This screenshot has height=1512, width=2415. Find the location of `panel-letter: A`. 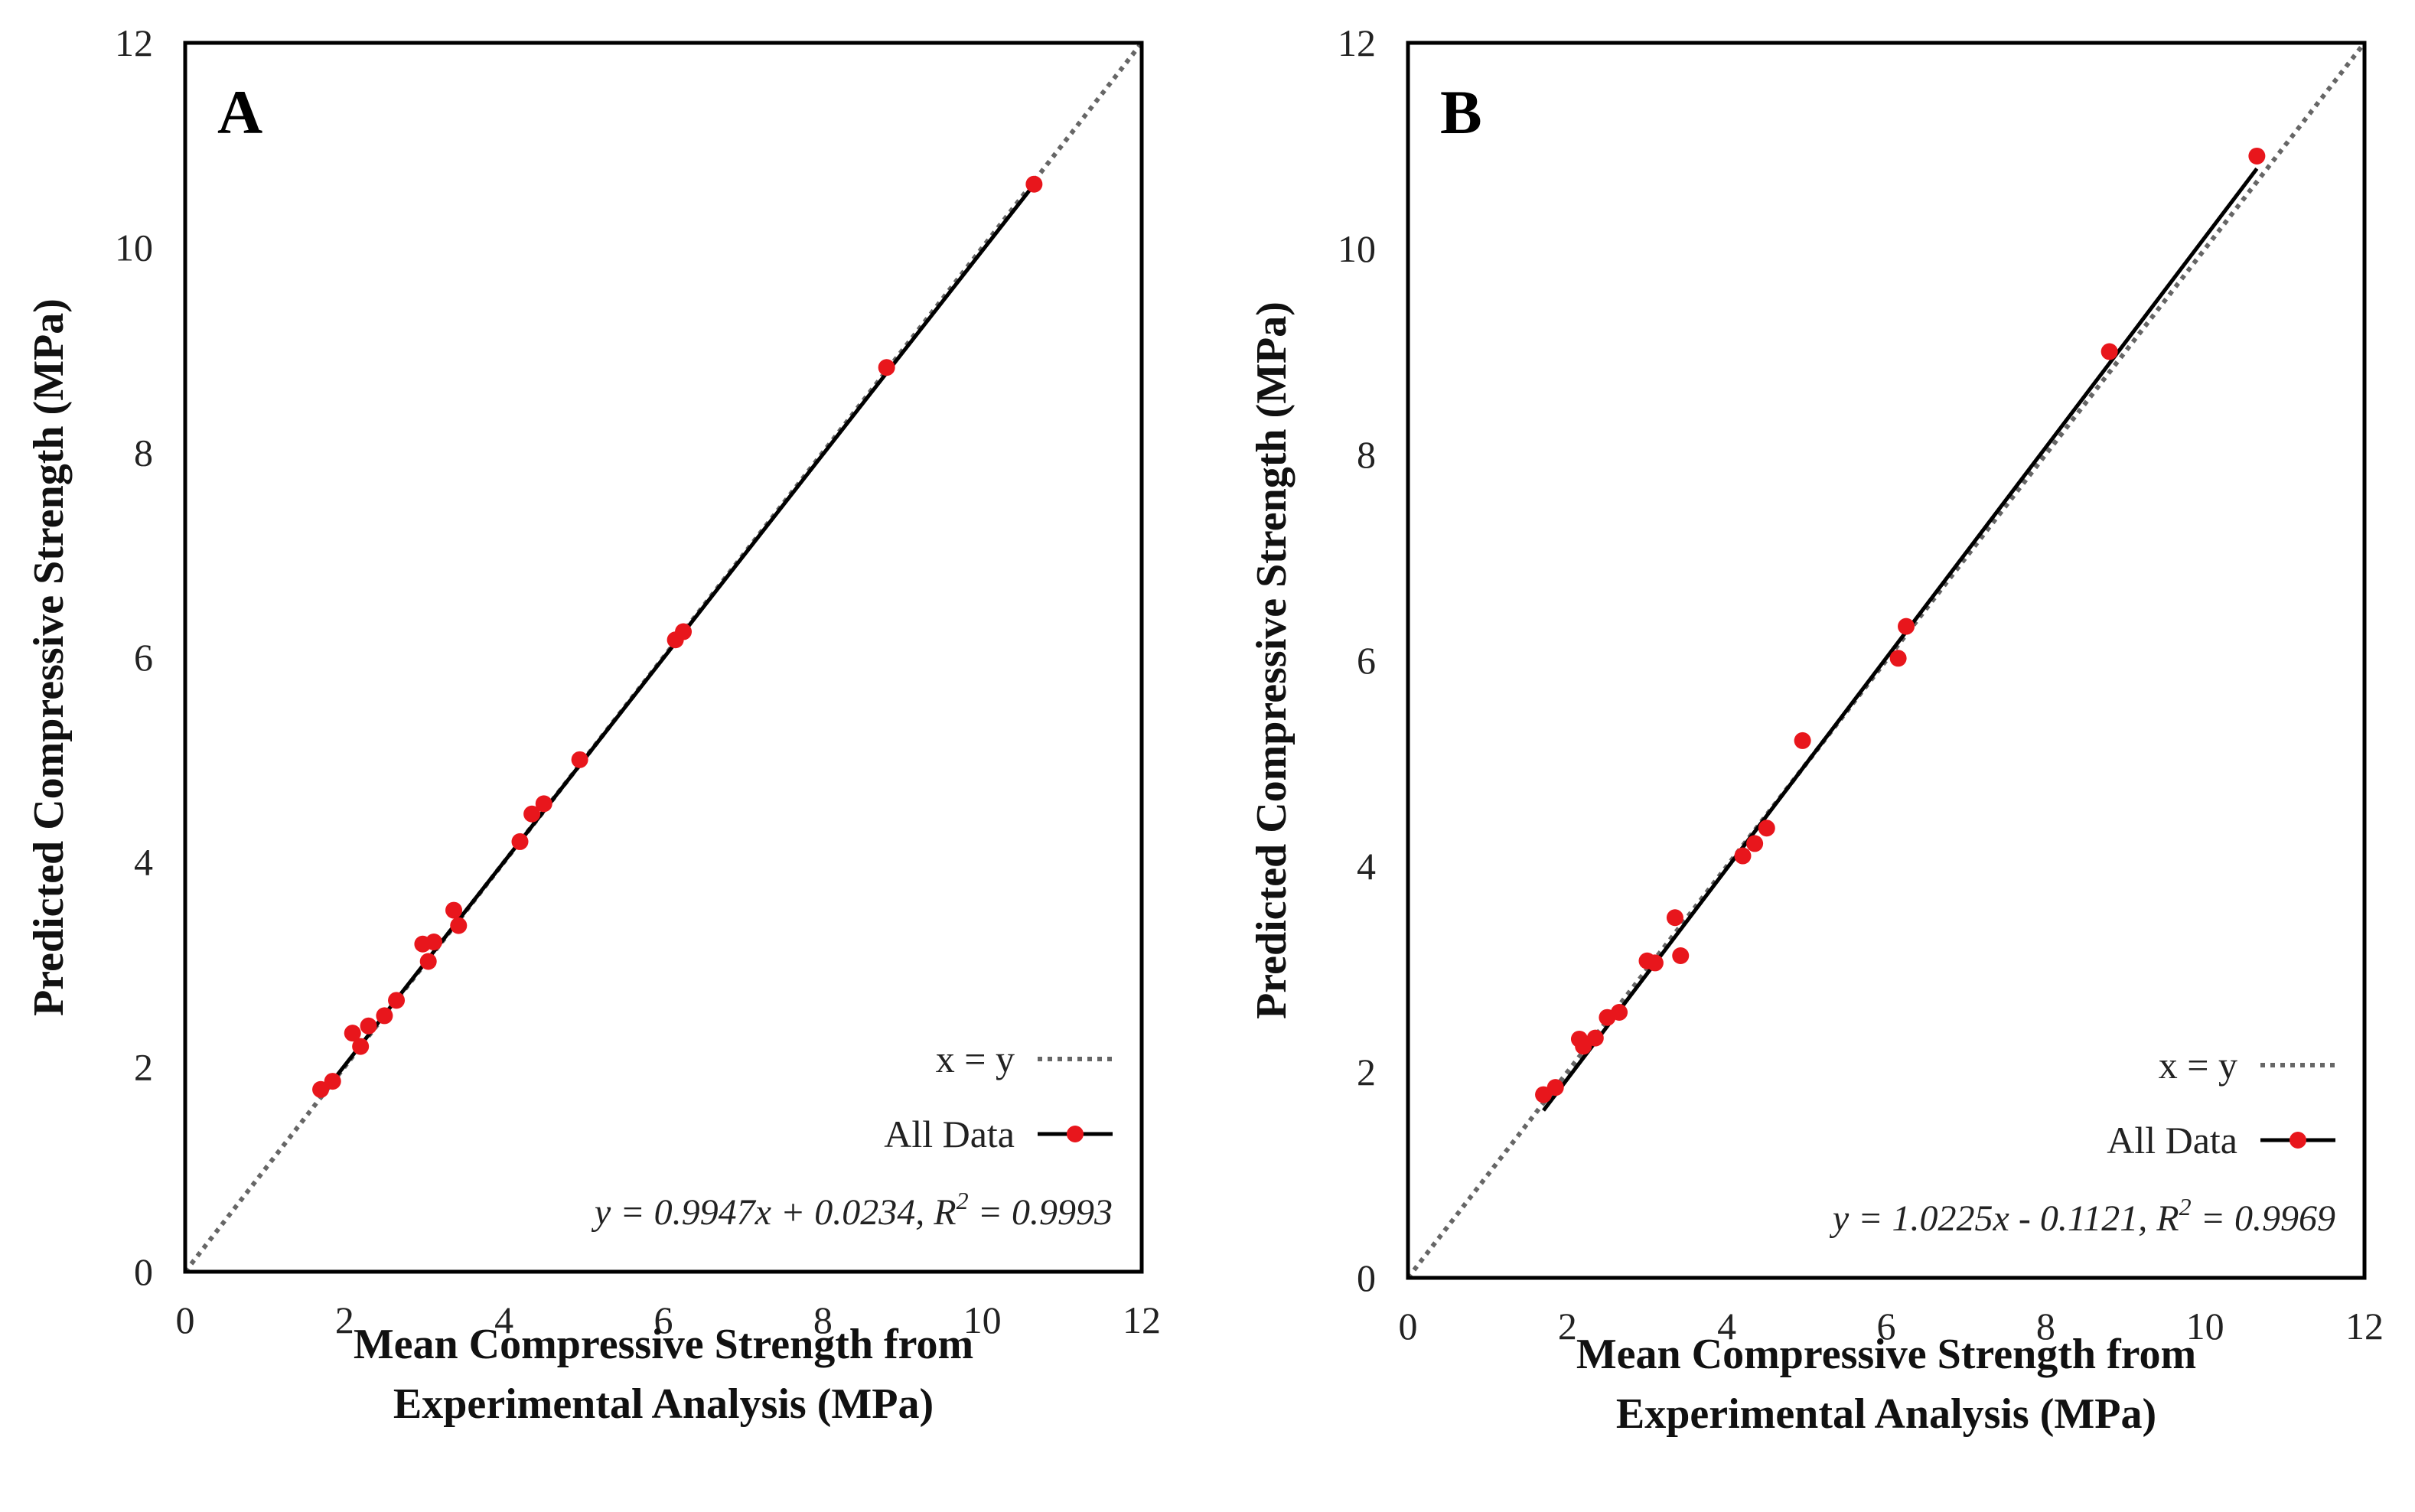

panel-letter: A is located at coordinates (240, 112).